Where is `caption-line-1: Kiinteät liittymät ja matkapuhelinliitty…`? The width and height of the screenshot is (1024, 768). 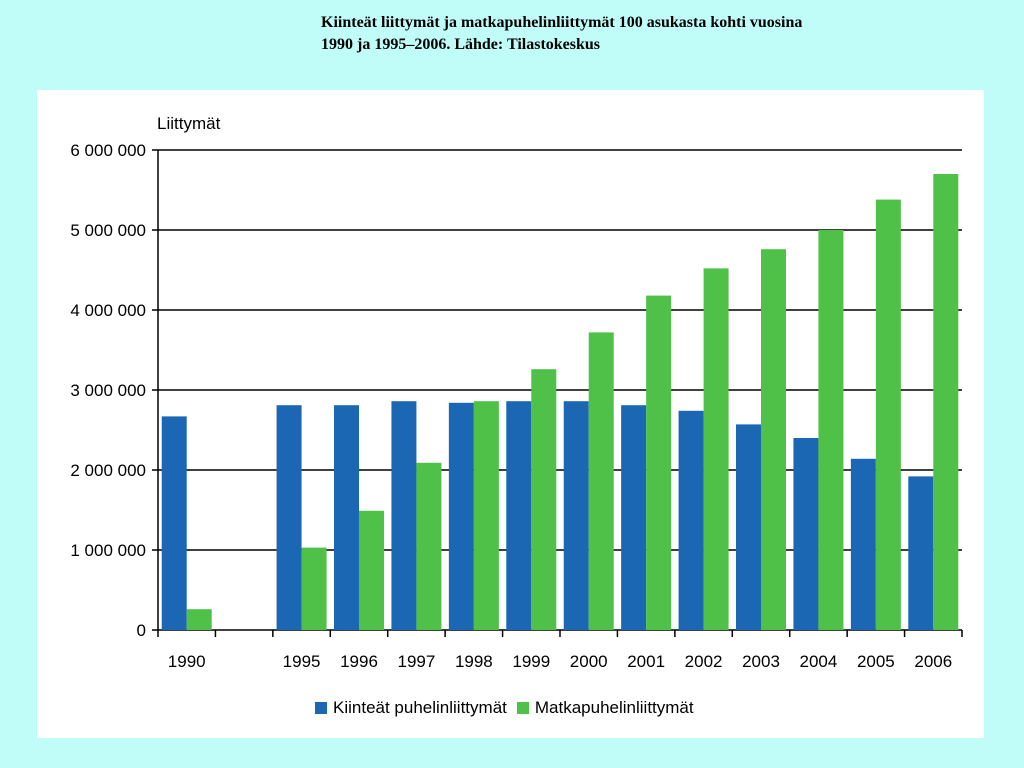 caption-line-1: Kiinteät liittymät ja matkapuhelinliitty… is located at coordinates (562, 22).